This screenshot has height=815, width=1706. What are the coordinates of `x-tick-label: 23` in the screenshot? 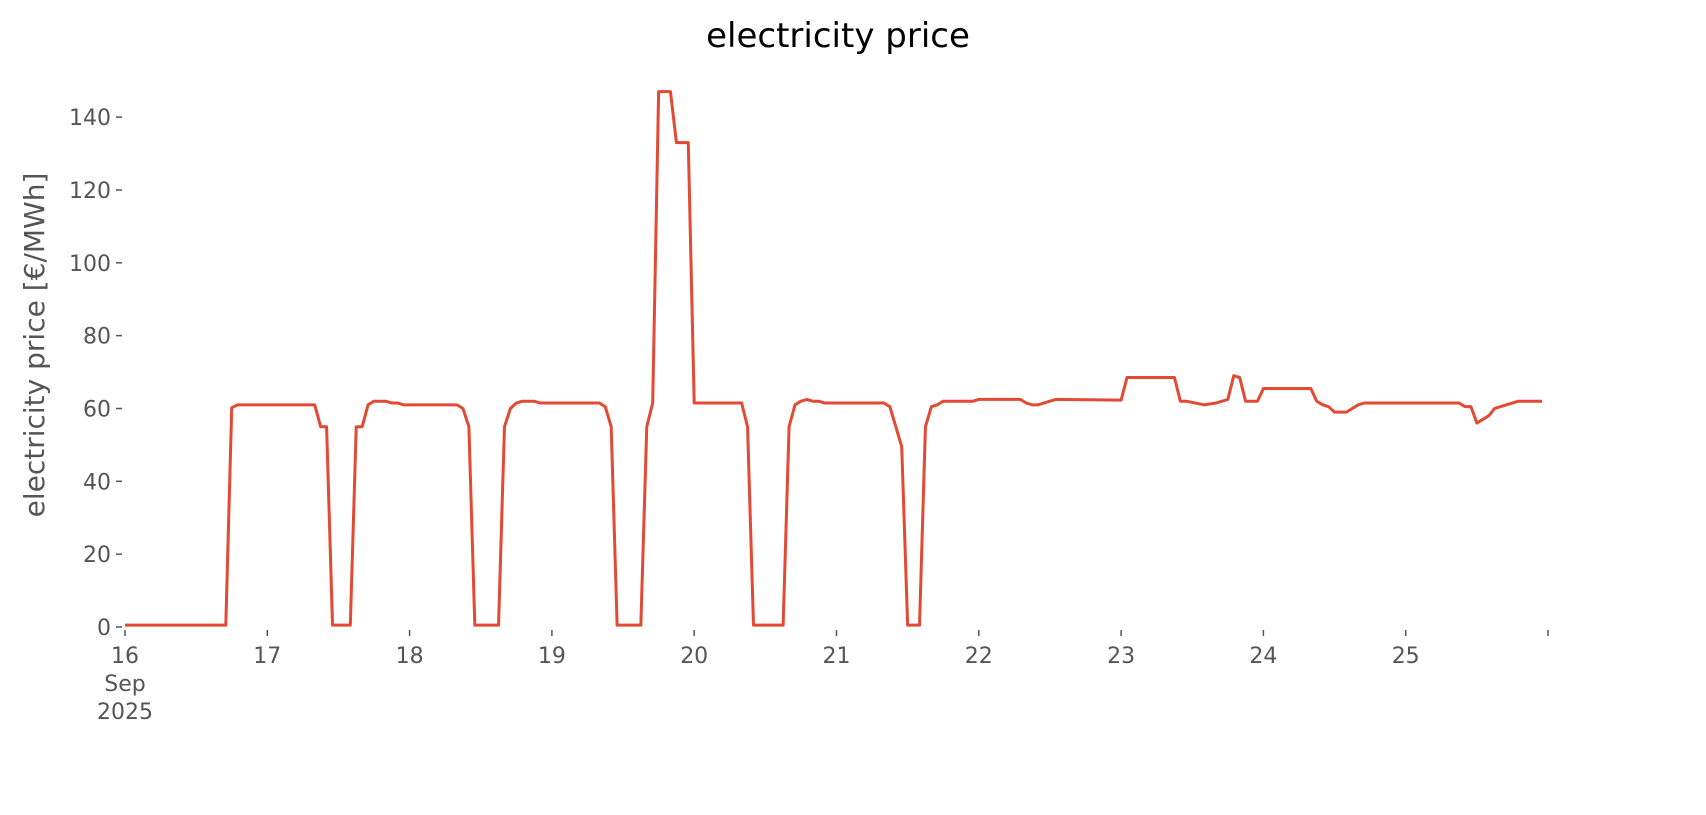 It's located at (1121, 656).